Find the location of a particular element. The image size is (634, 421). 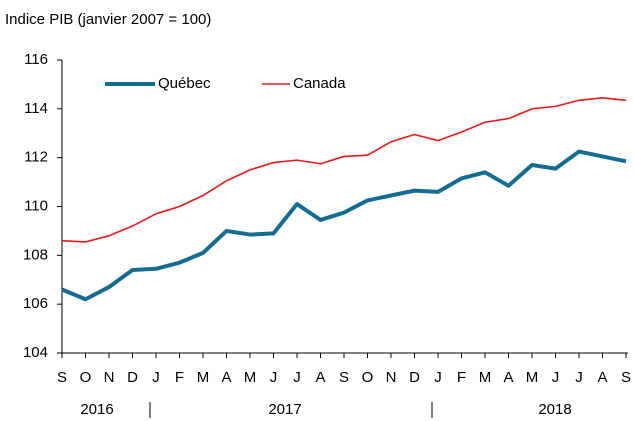

legend-label: Québec is located at coordinates (184, 83).